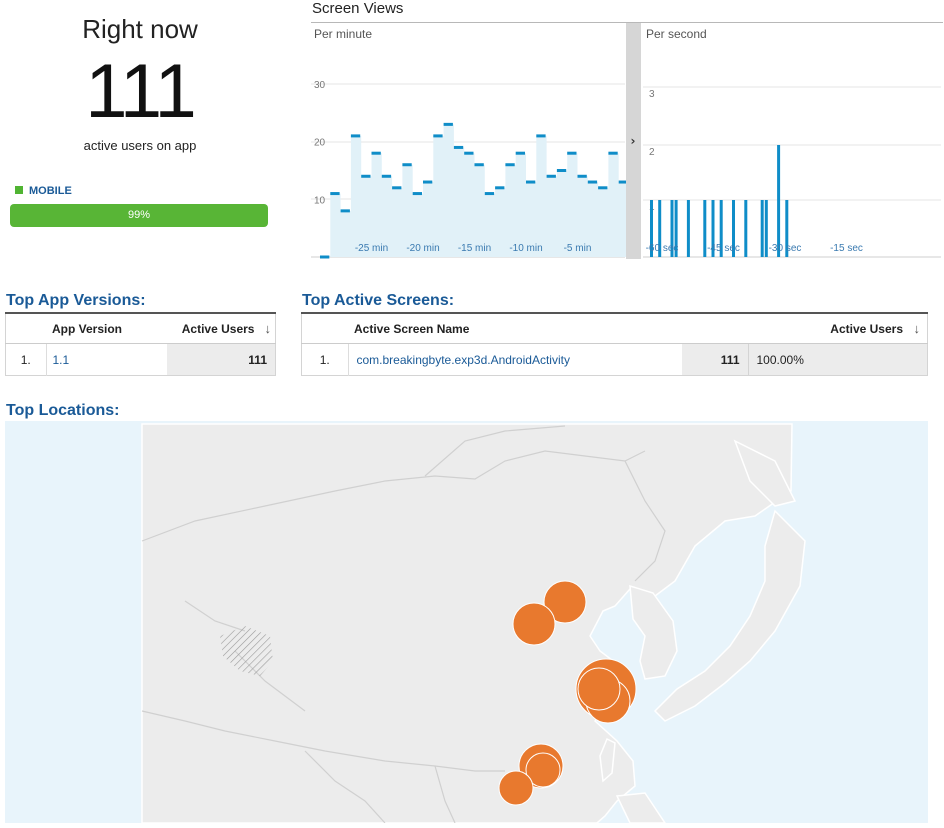 Image resolution: width=944 pixels, height=828 pixels. Describe the element at coordinates (463, 359) in the screenshot. I see `active-screen-link: com.breakingbyte.exp3d.AndroidActivity` at that location.